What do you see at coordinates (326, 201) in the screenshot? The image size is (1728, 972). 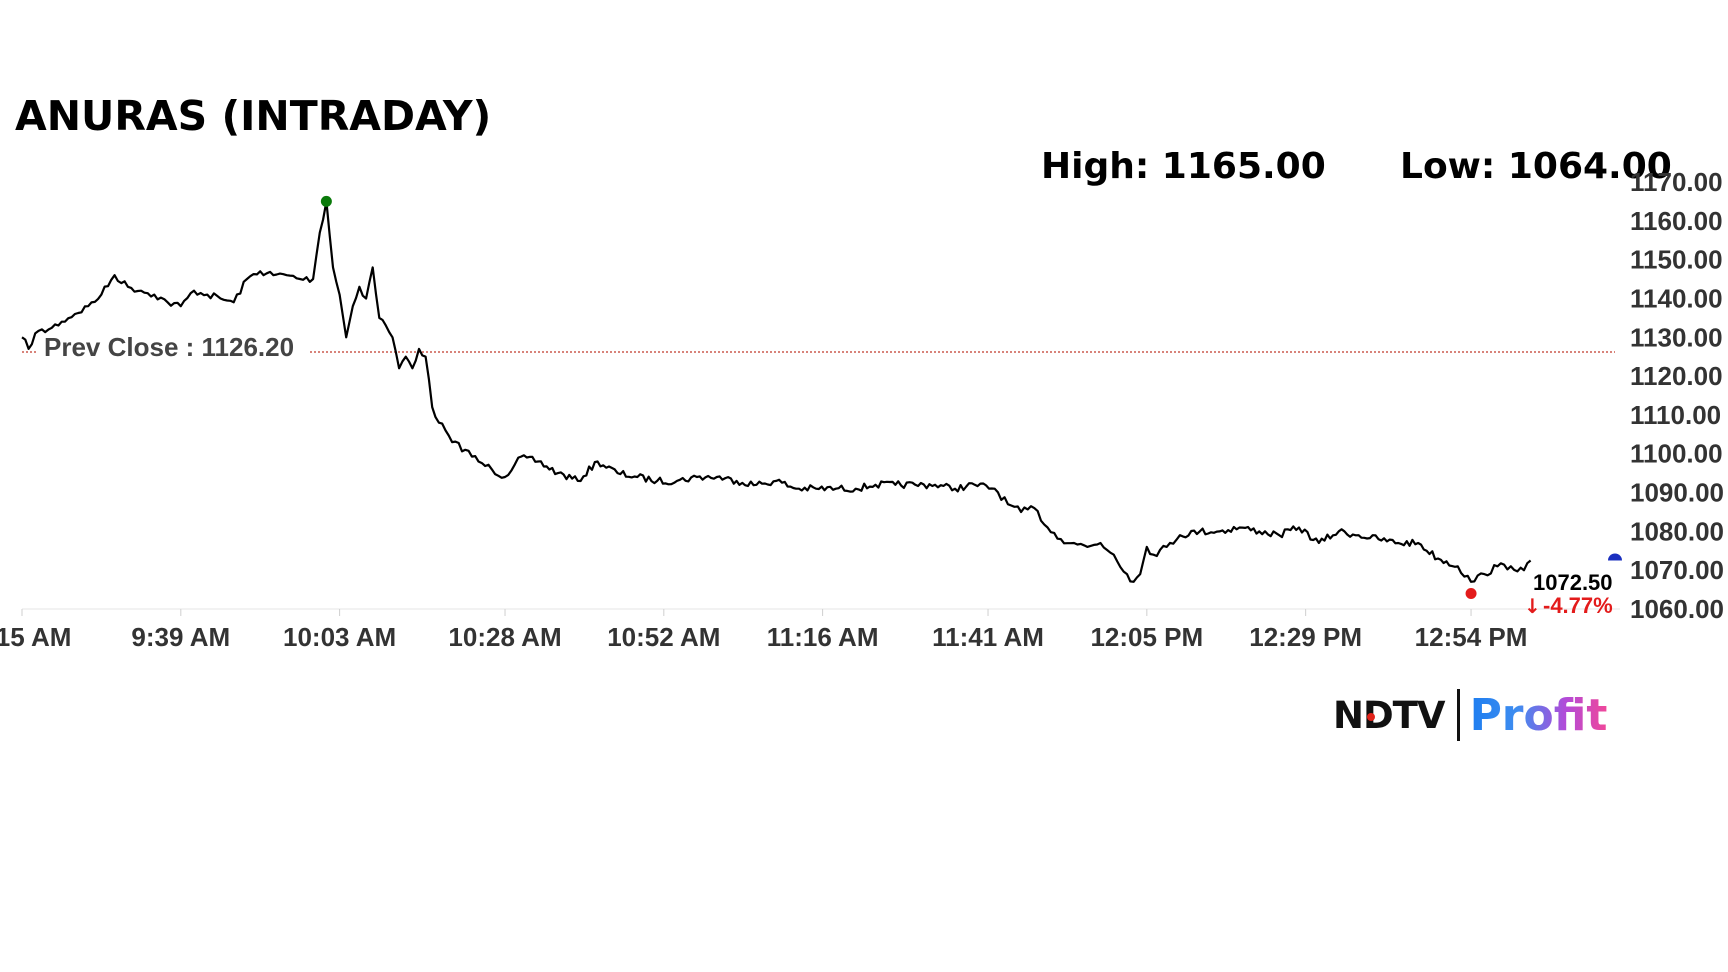 I see `high-marker` at bounding box center [326, 201].